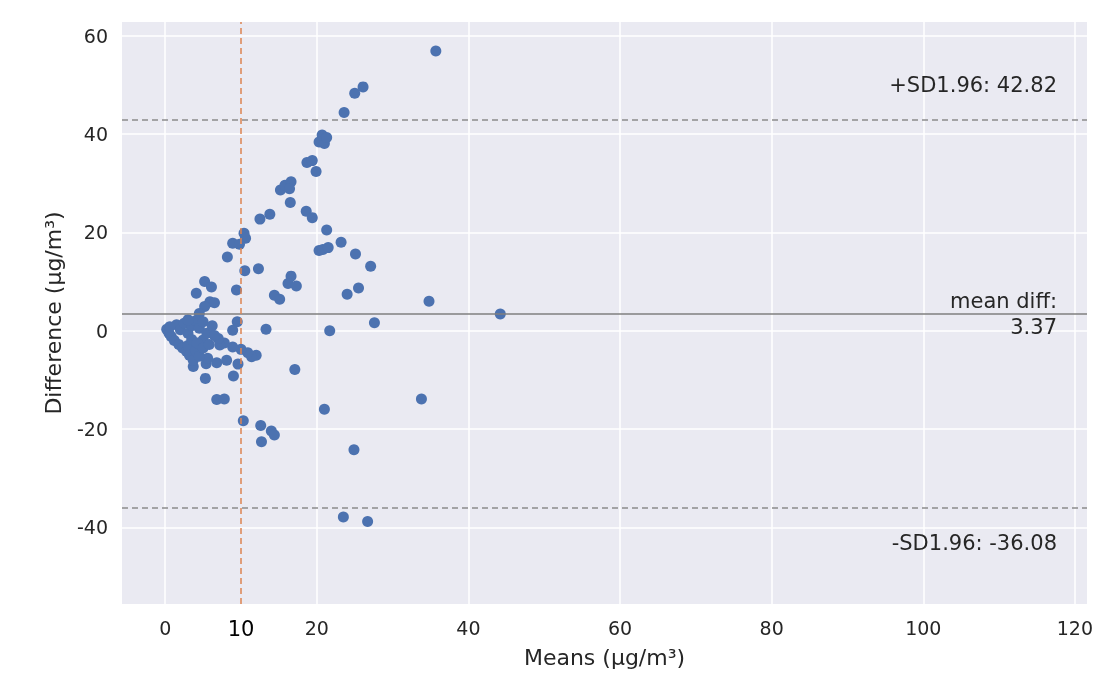  Describe the element at coordinates (973, 85) in the screenshot. I see `ref-line-label: +SD1.96: 42.82` at that location.